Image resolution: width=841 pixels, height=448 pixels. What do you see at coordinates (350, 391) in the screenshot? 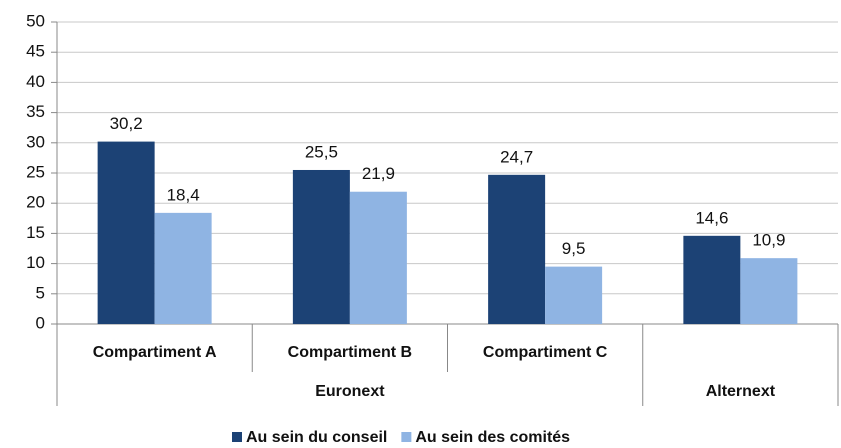
I see `group-label: Euronext` at bounding box center [350, 391].